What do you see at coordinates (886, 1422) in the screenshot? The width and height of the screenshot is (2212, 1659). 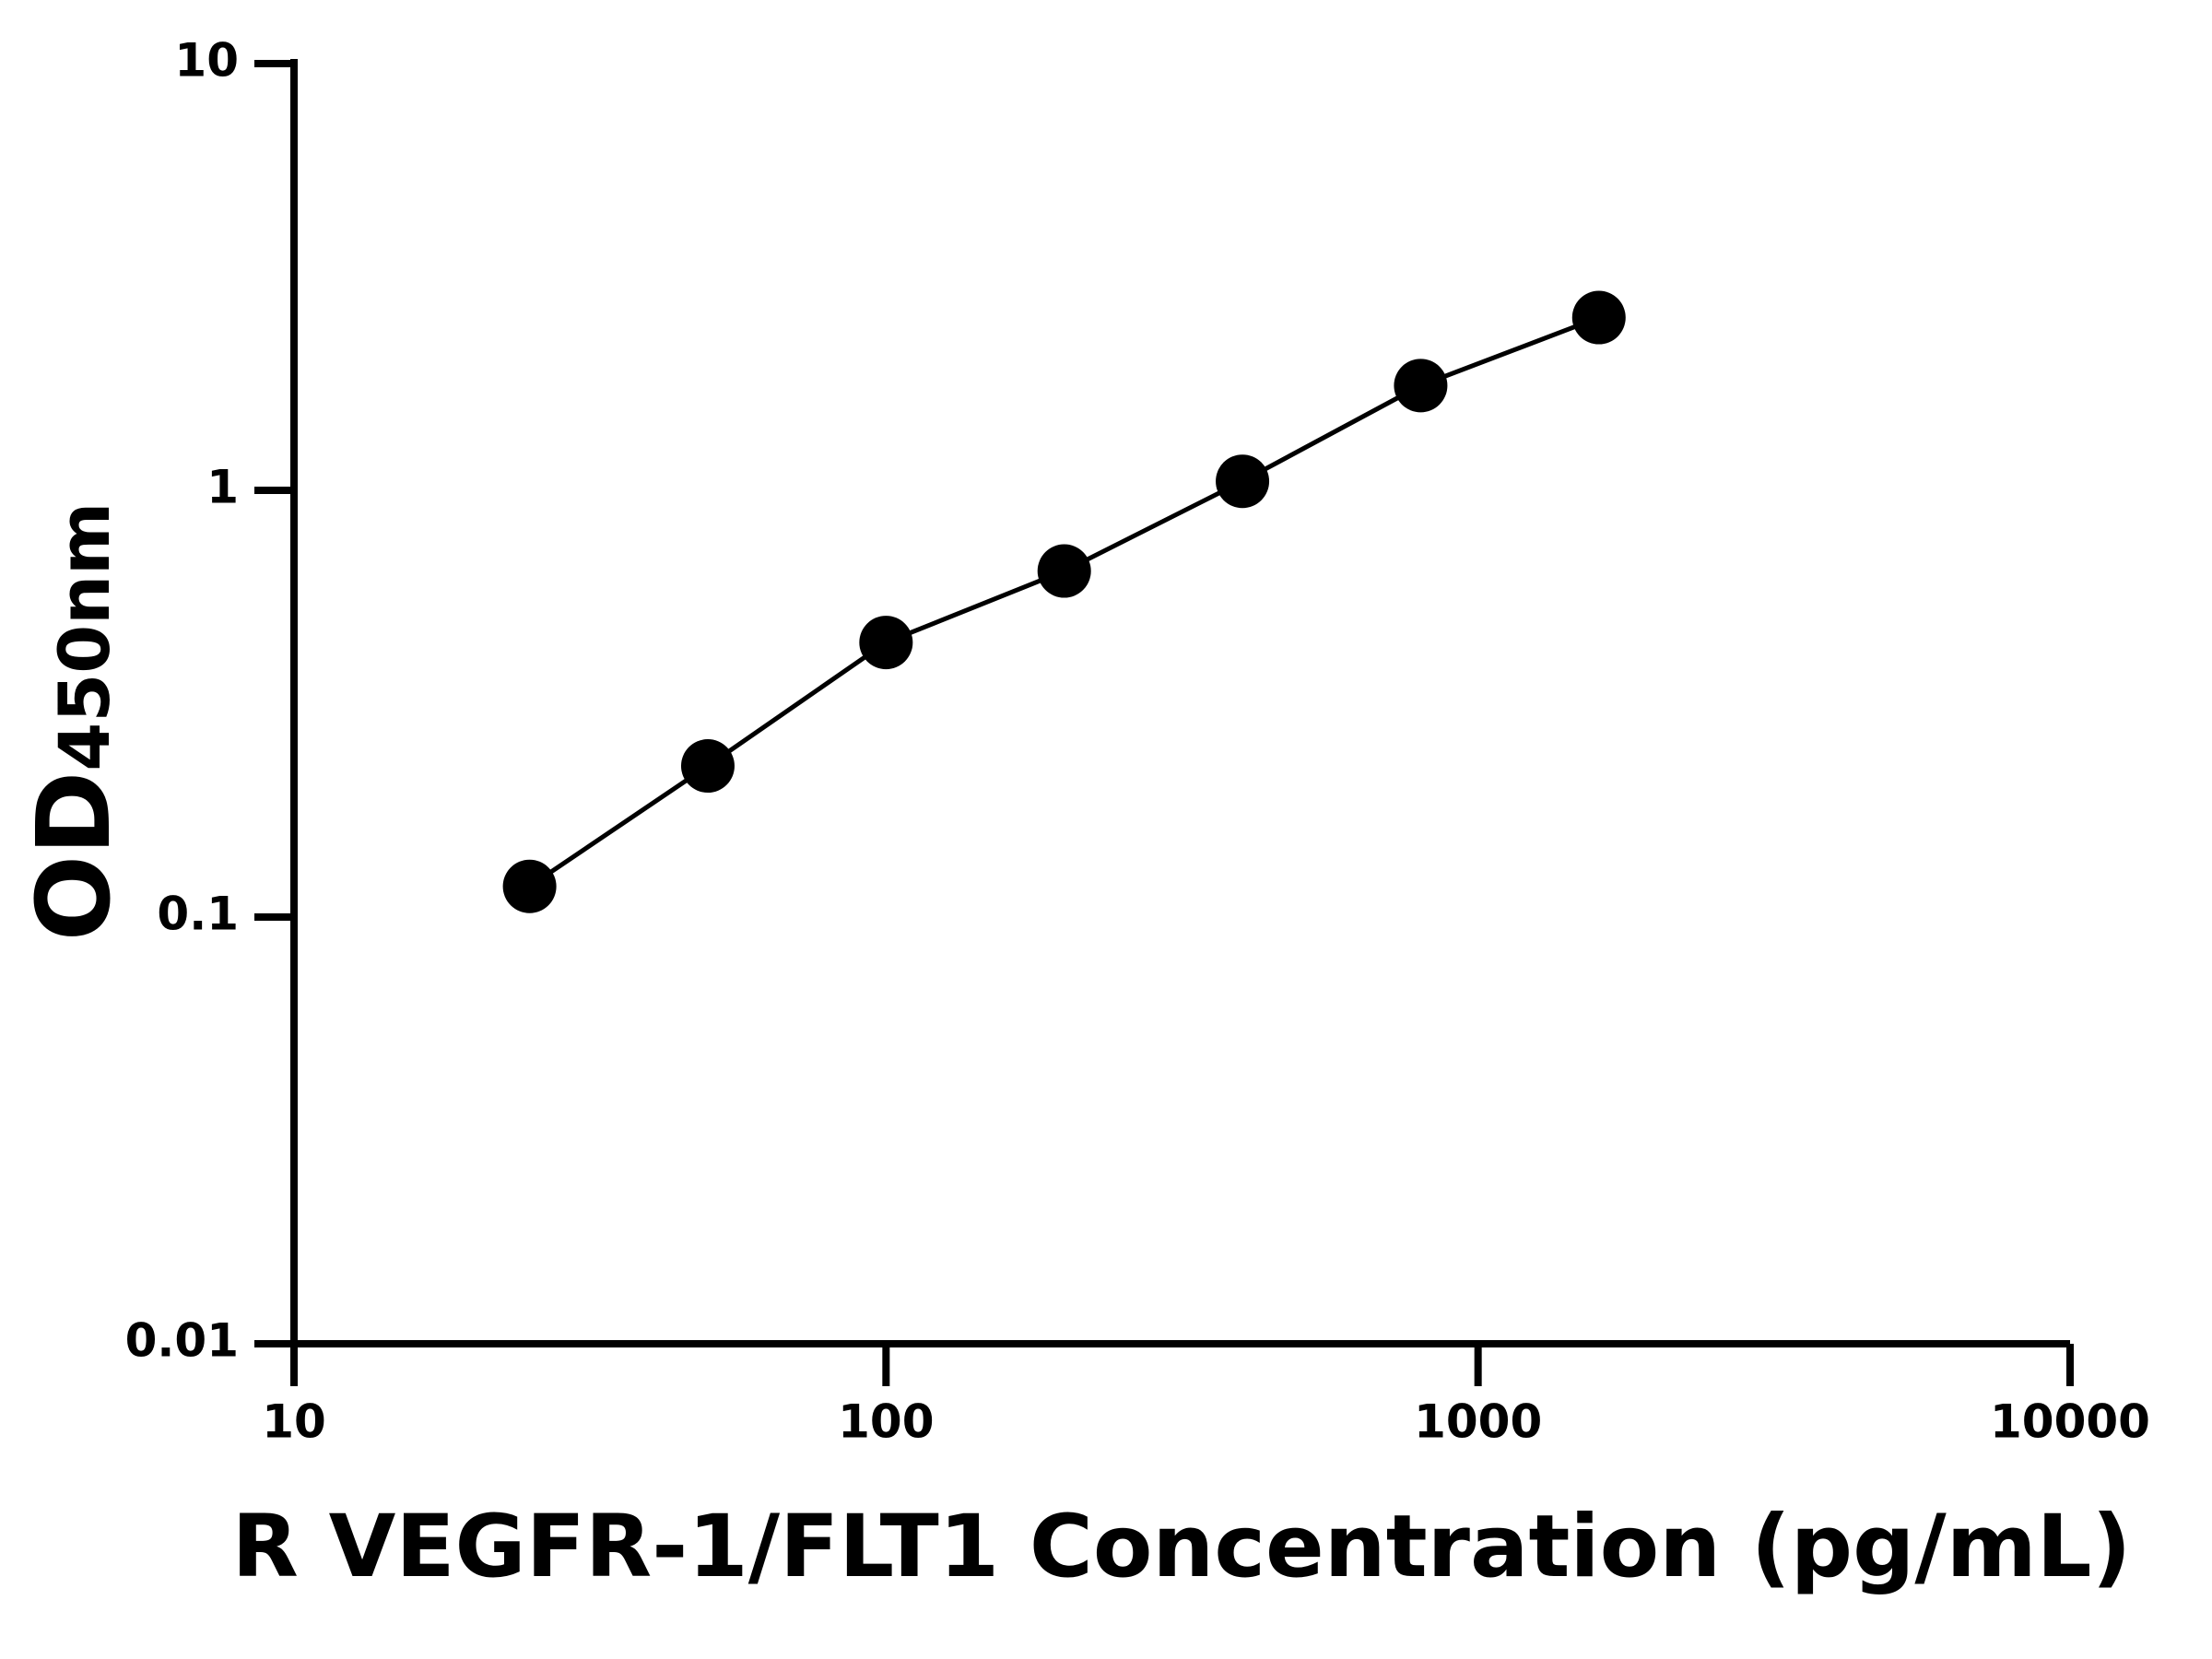 I see `x-tick-label: 100` at bounding box center [886, 1422].